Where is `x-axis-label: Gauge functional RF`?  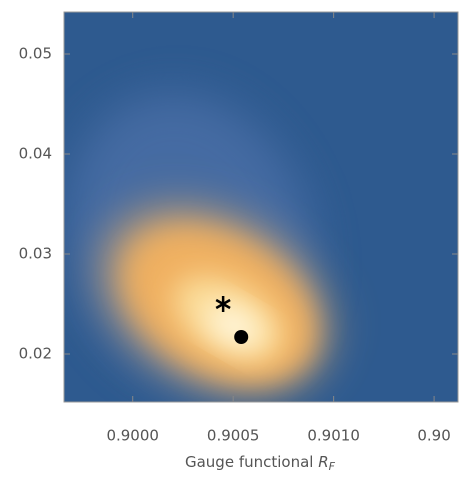 x-axis-label: Gauge functional RF is located at coordinates (260, 463).